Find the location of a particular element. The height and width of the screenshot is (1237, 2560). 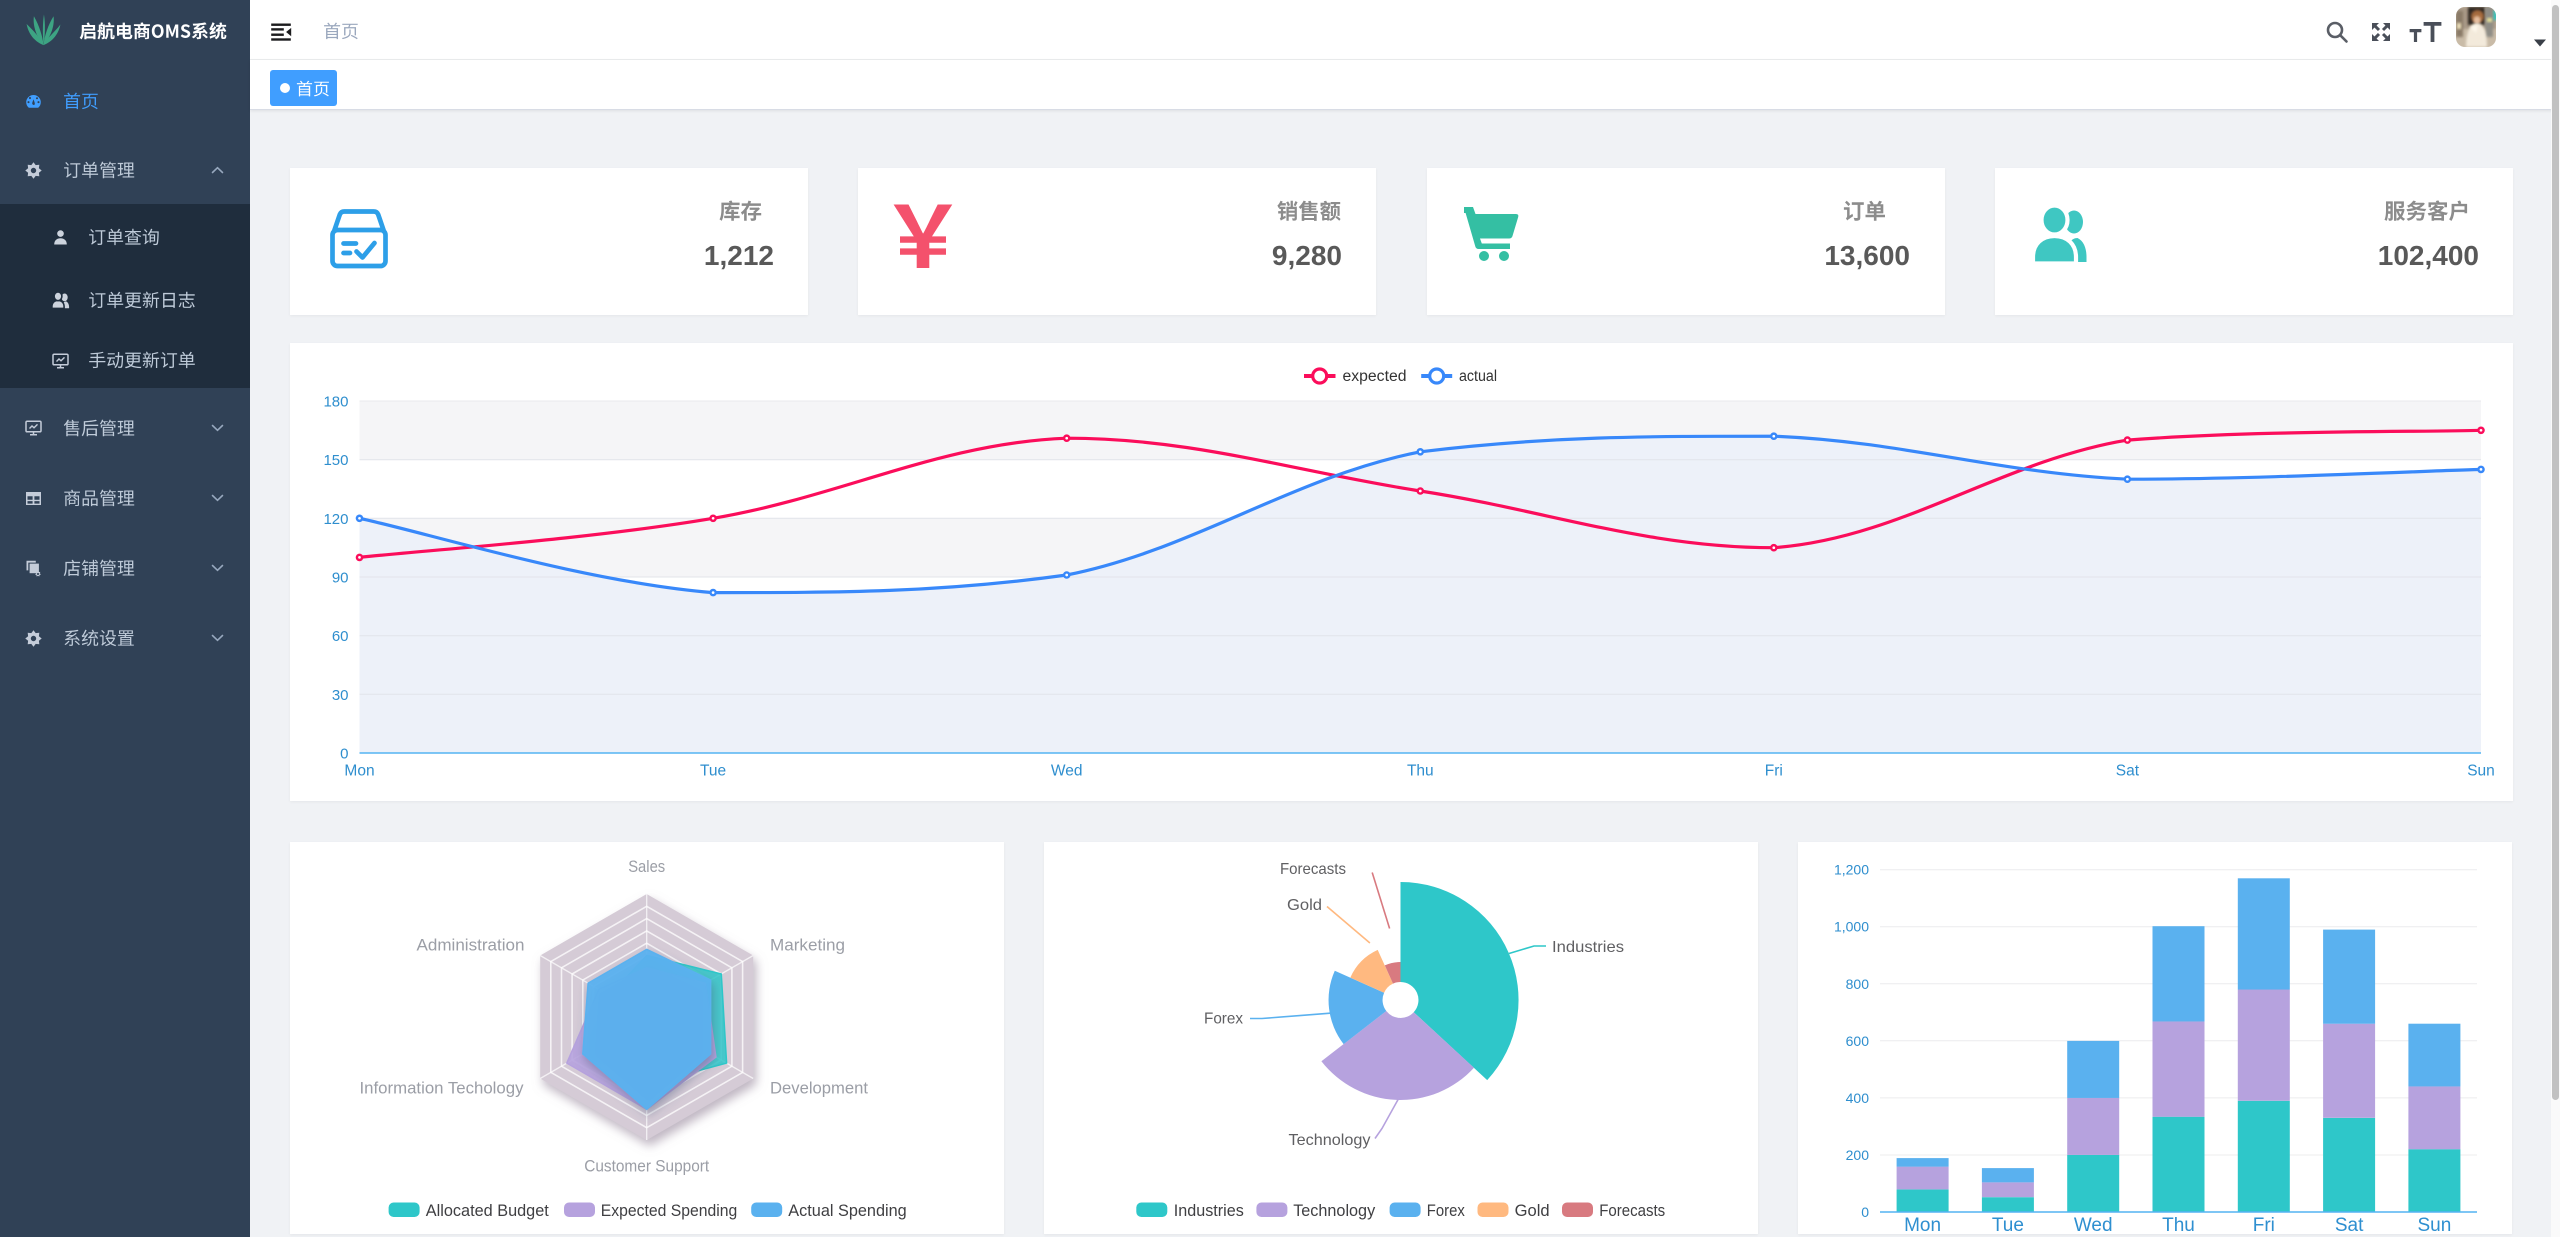

svg-text: 60 is located at coordinates (339, 636).